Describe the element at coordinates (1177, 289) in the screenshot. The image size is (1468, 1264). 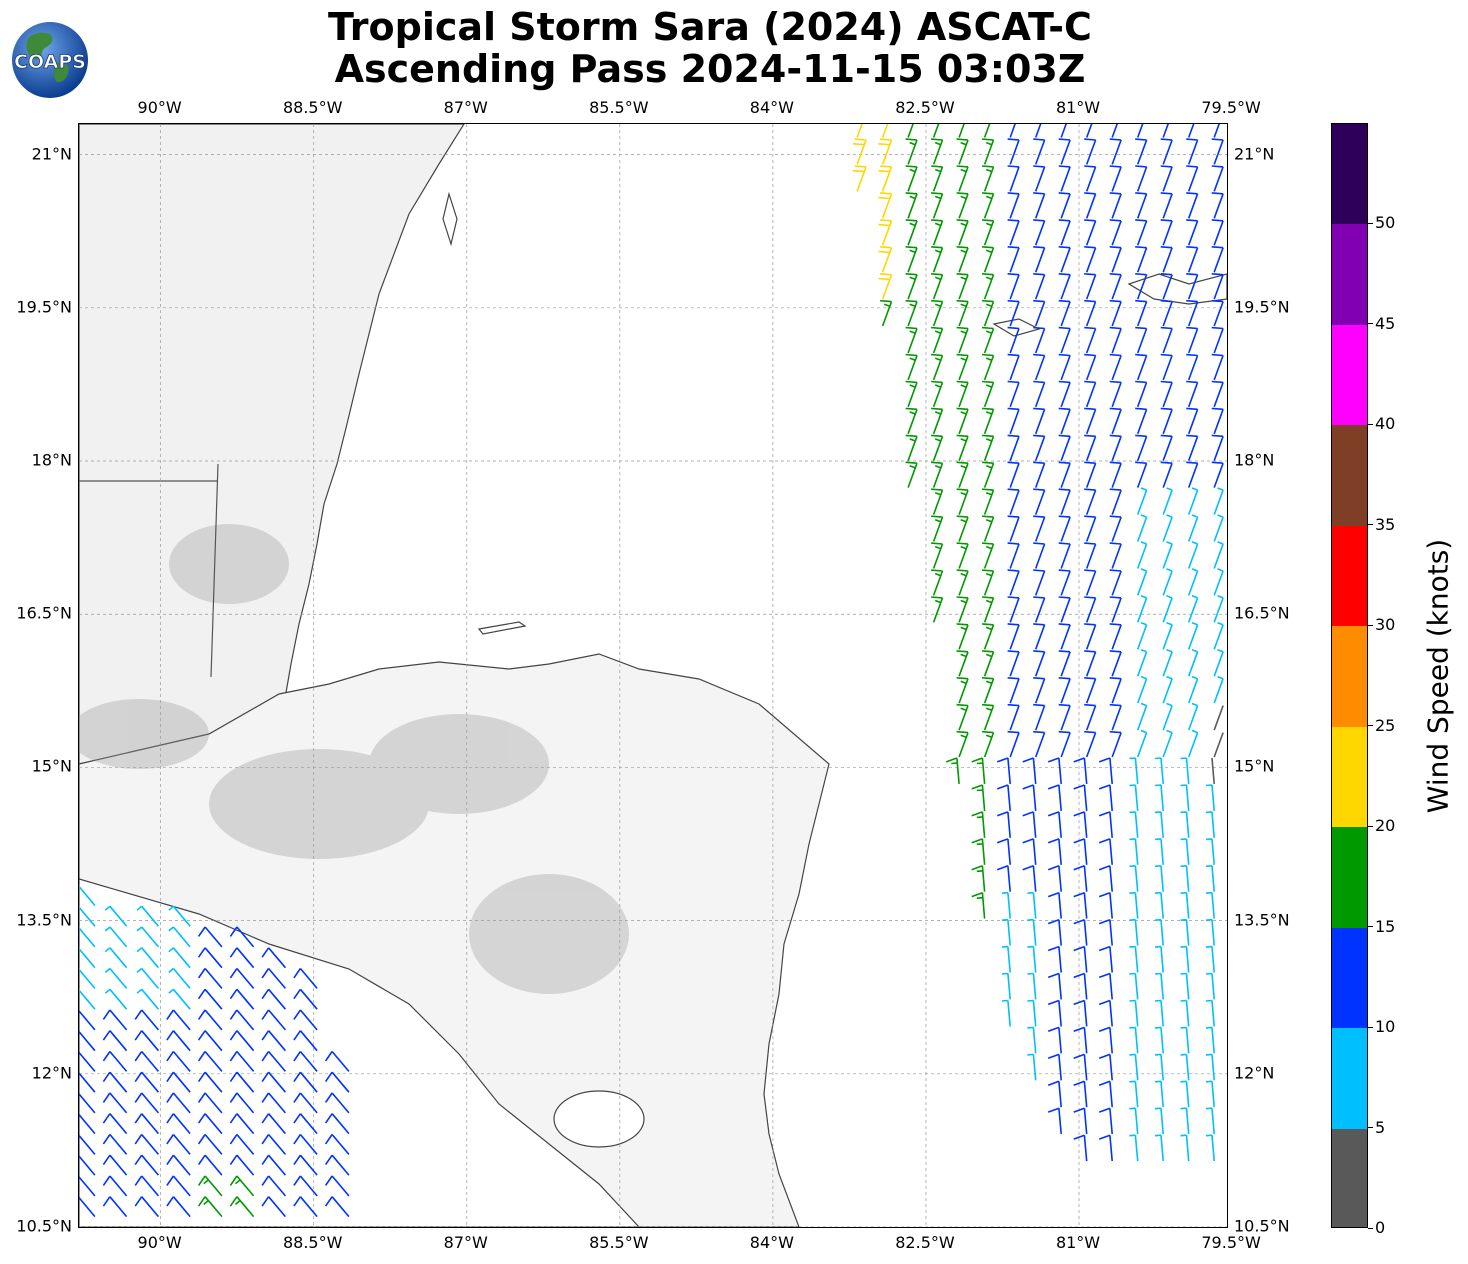
I see `cuba-island` at that location.